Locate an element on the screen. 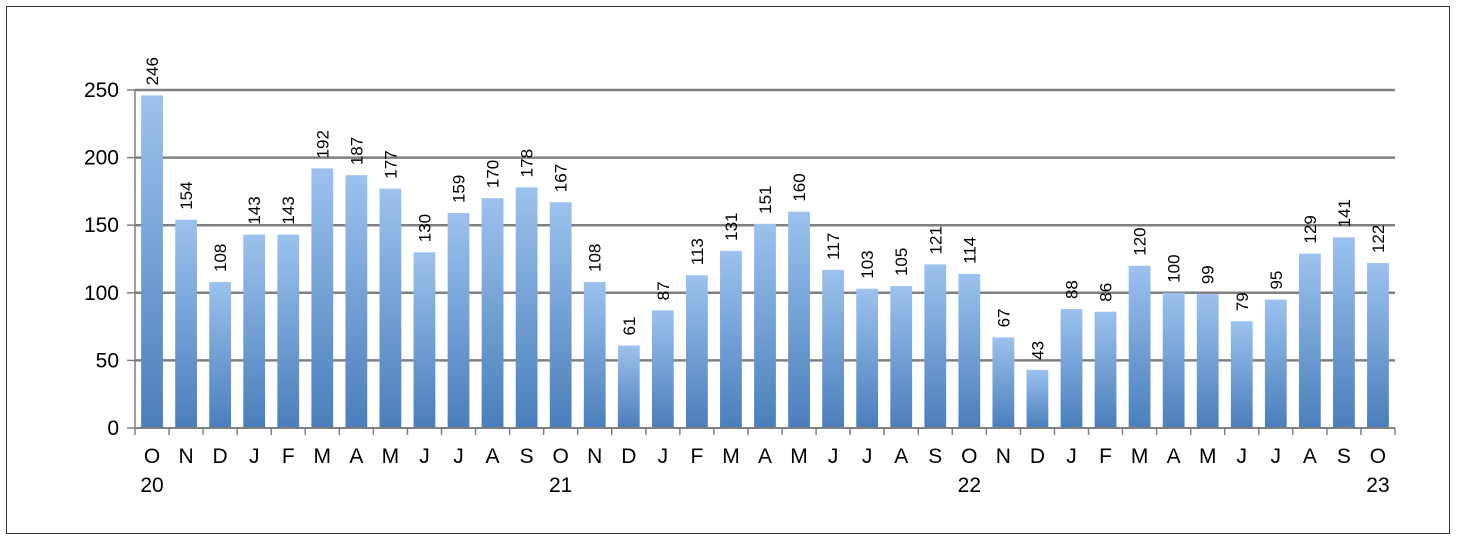 The width and height of the screenshot is (1460, 544). data-label: 79 is located at coordinates (1242, 301).